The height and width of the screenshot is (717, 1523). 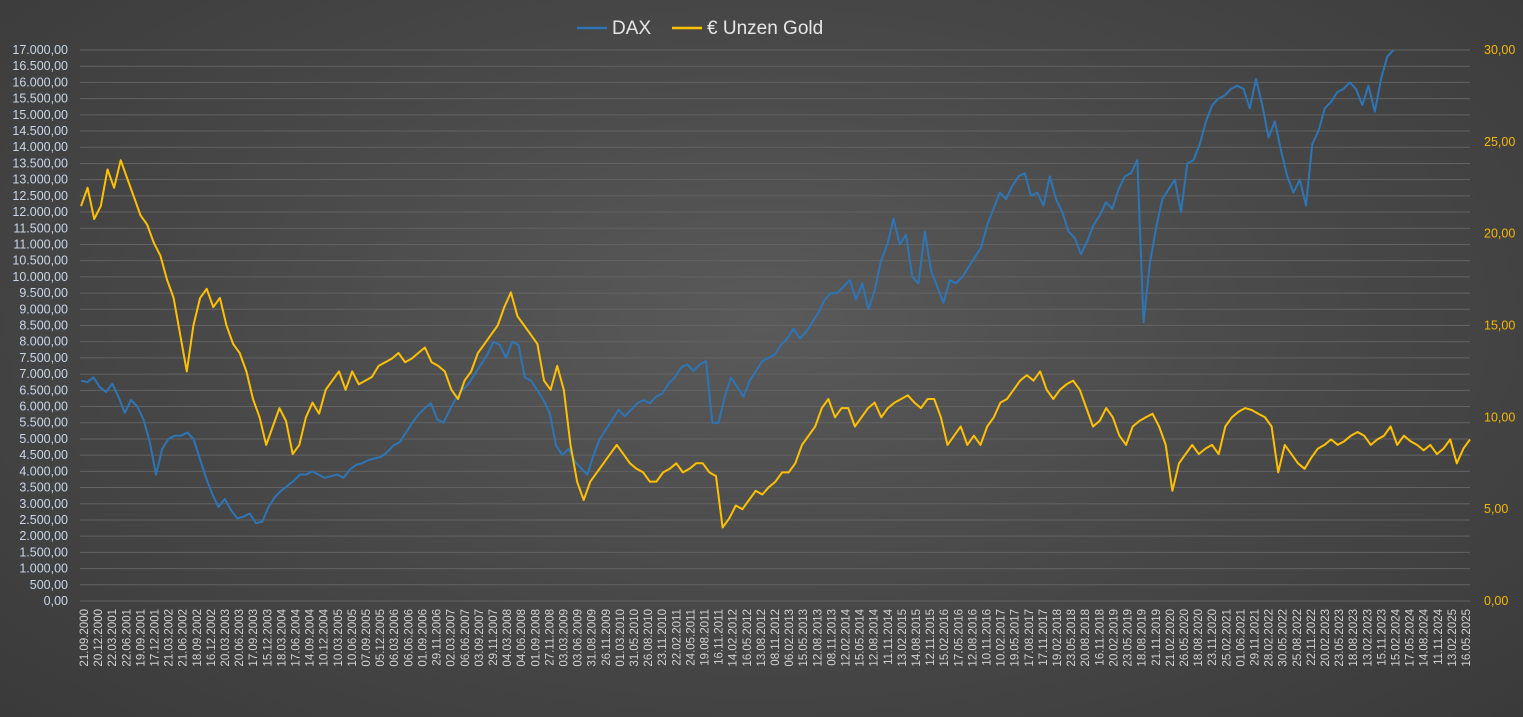 I want to click on y-left-tick-label: 4.500,00, so click(x=43, y=455).